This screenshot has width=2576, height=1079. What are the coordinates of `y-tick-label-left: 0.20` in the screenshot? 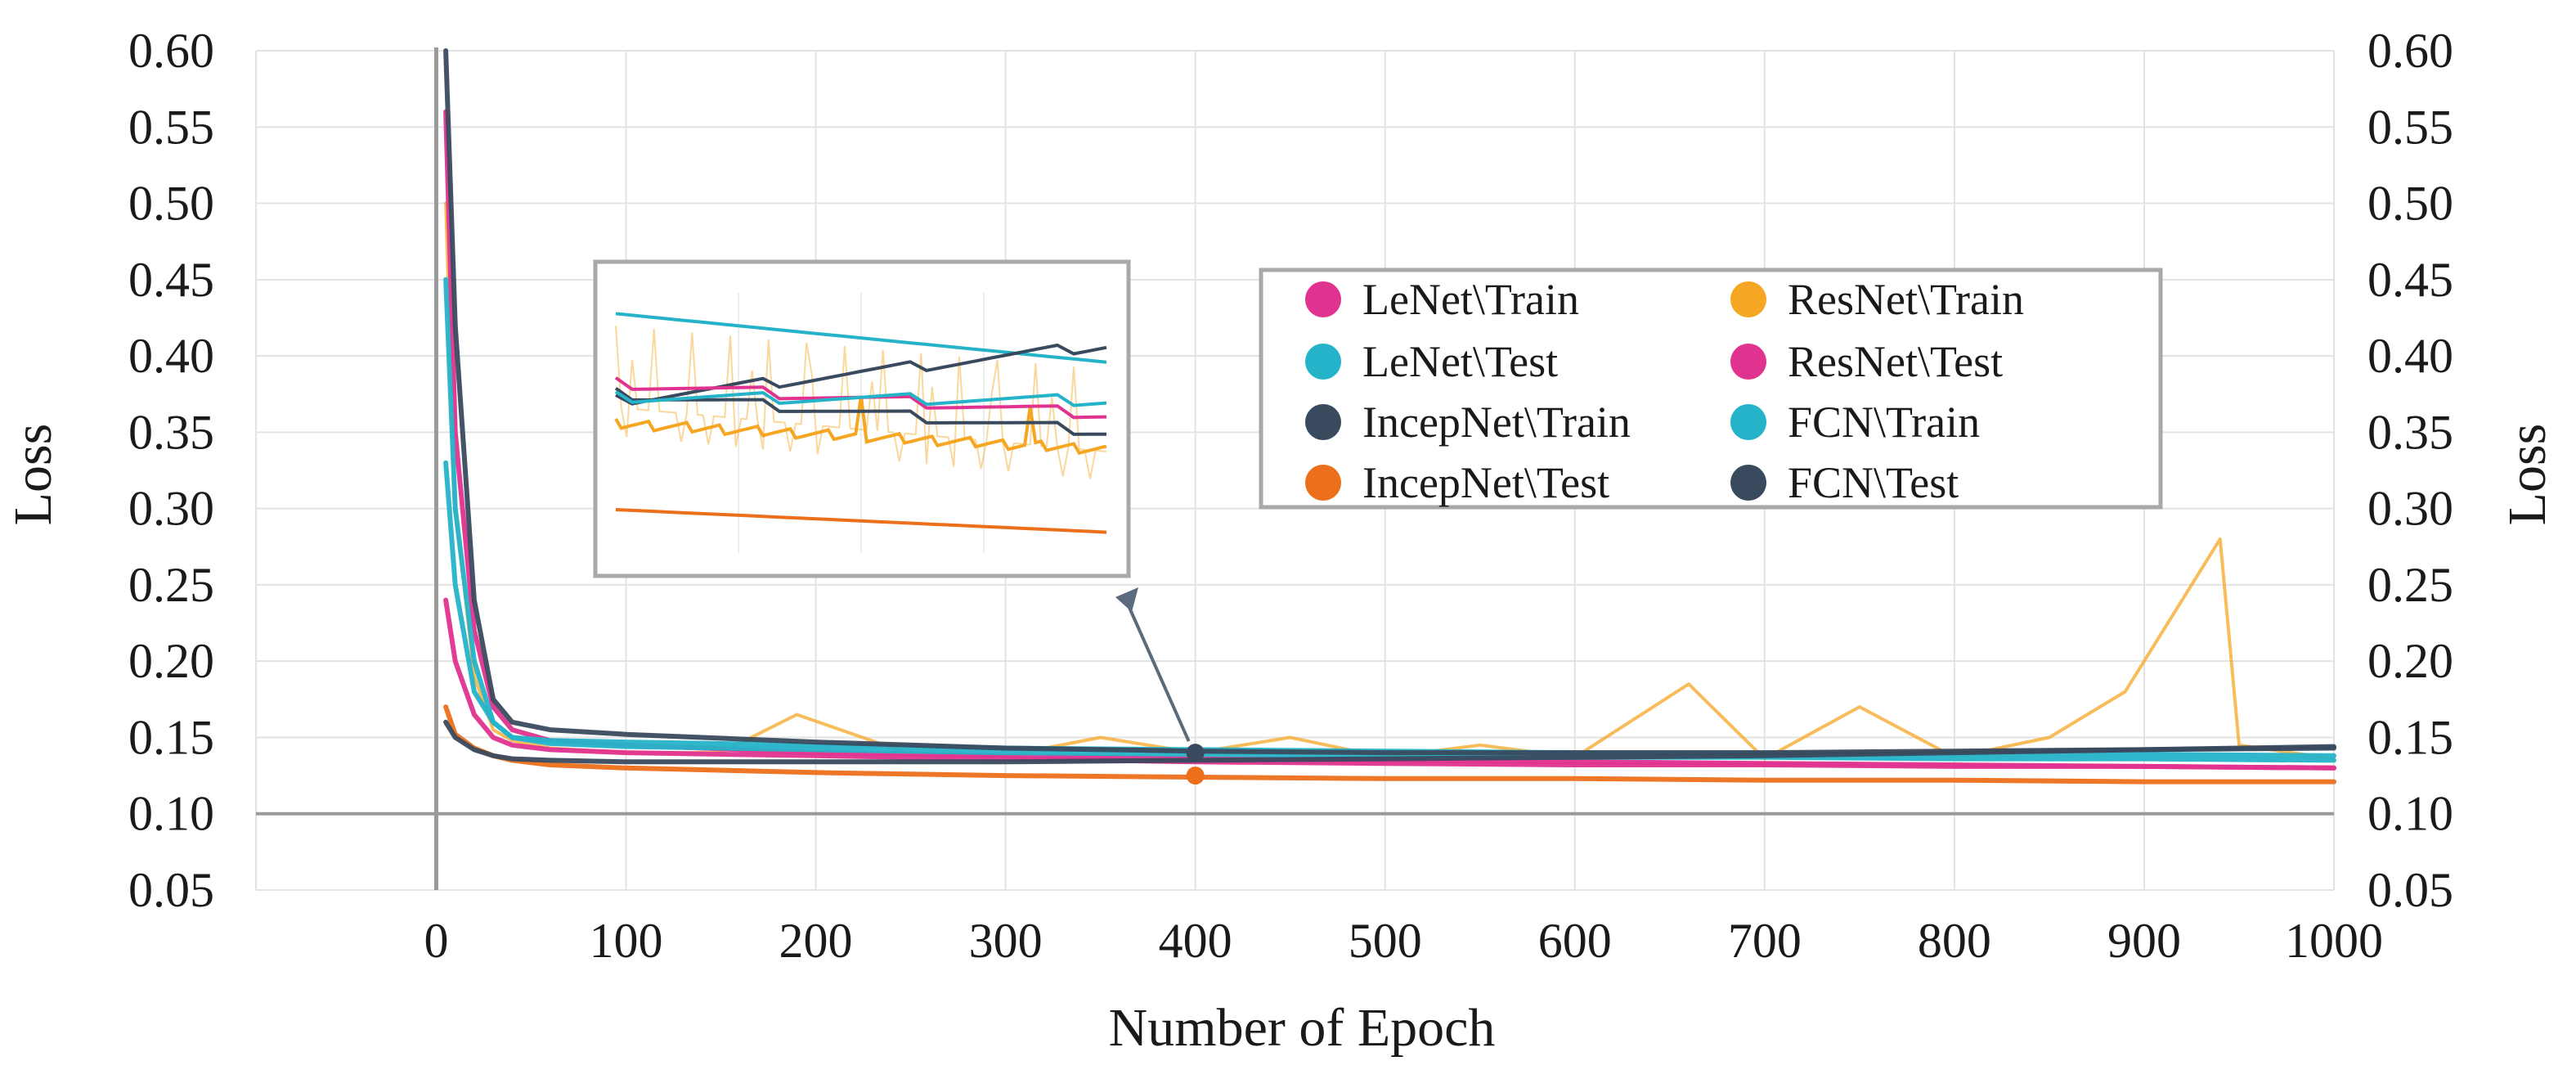 It's located at (171, 661).